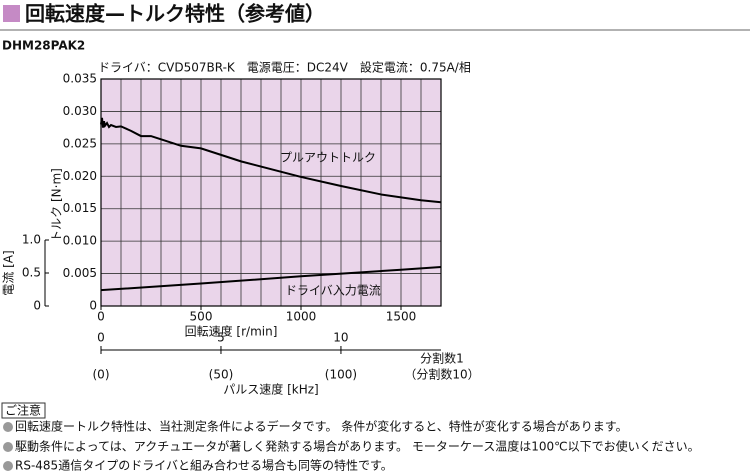  I want to click on x-tick-label: 0, so click(101, 317).